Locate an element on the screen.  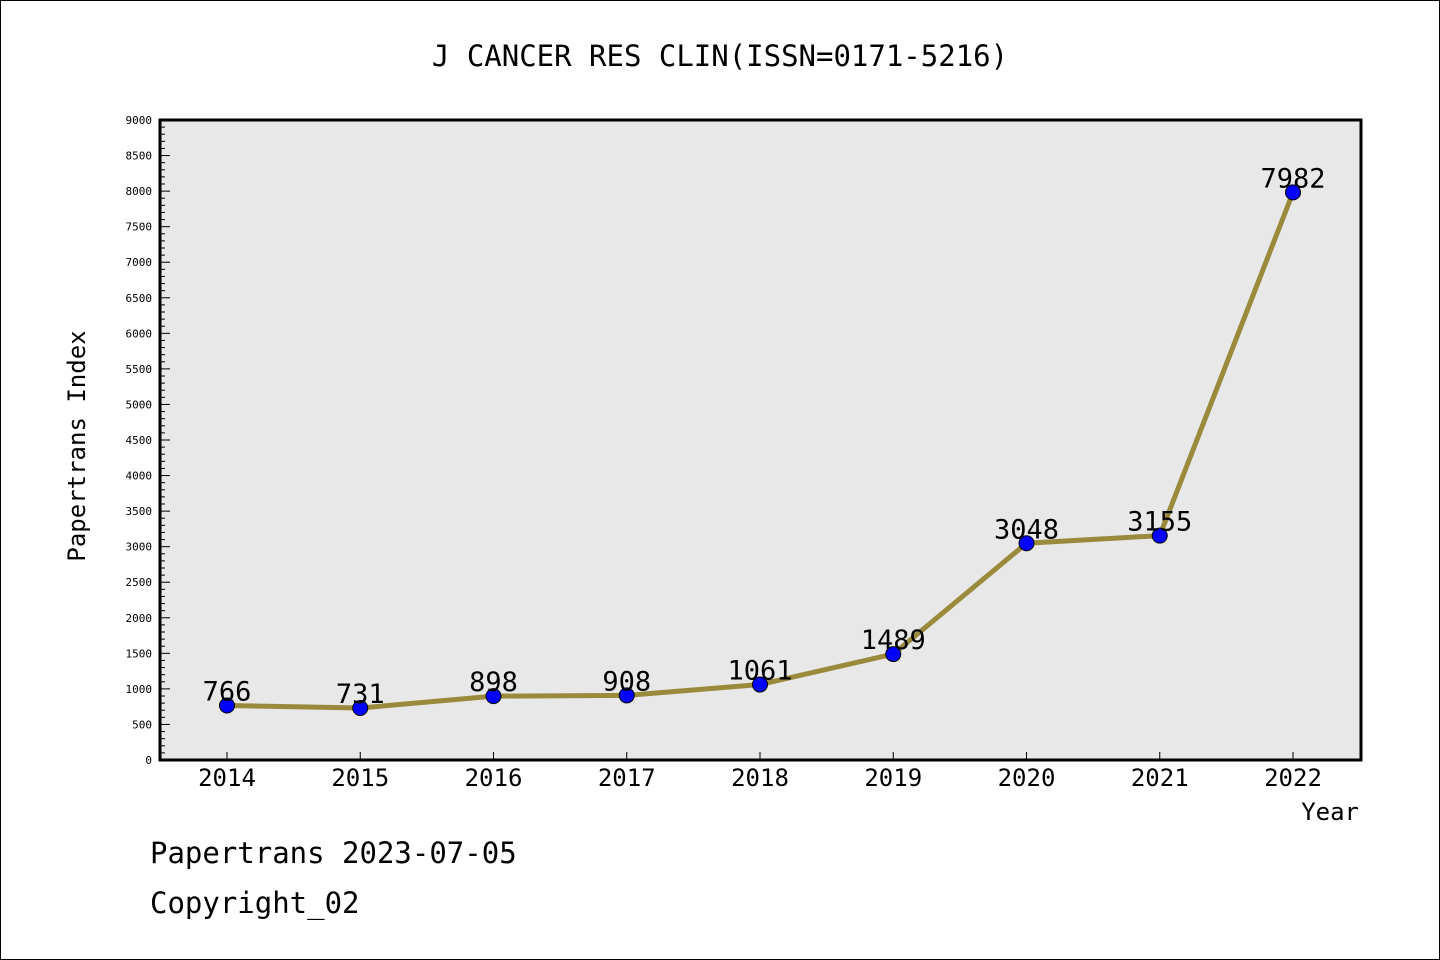
y-tick-label: 3000 is located at coordinates (139, 547).